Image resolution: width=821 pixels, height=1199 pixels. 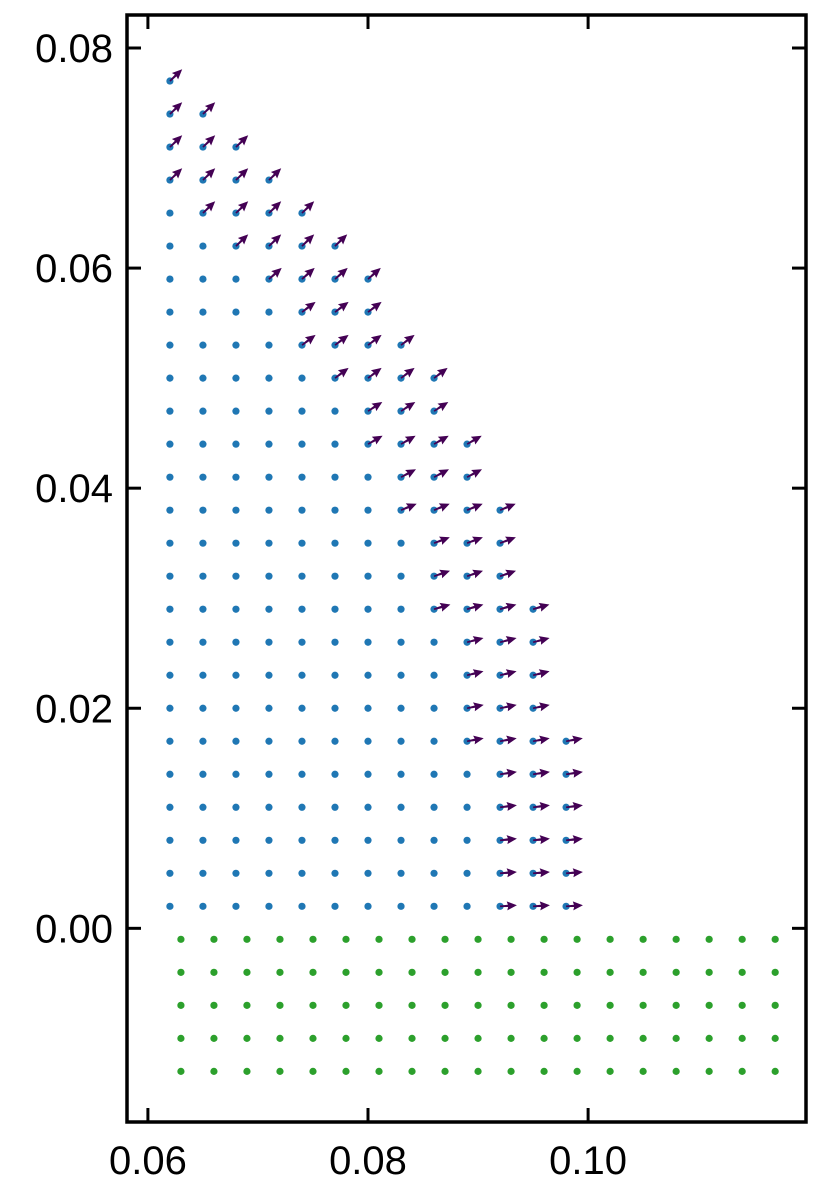 I want to click on x-tick-label: 0.06, so click(x=148, y=1161).